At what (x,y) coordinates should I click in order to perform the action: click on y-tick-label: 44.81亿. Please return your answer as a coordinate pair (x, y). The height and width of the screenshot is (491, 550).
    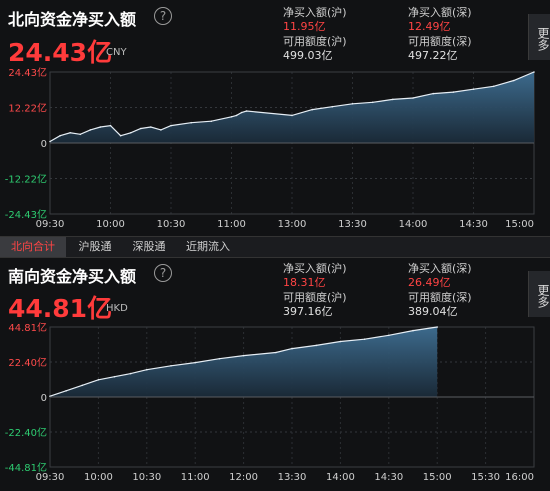
    Looking at the image, I should click on (27, 327).